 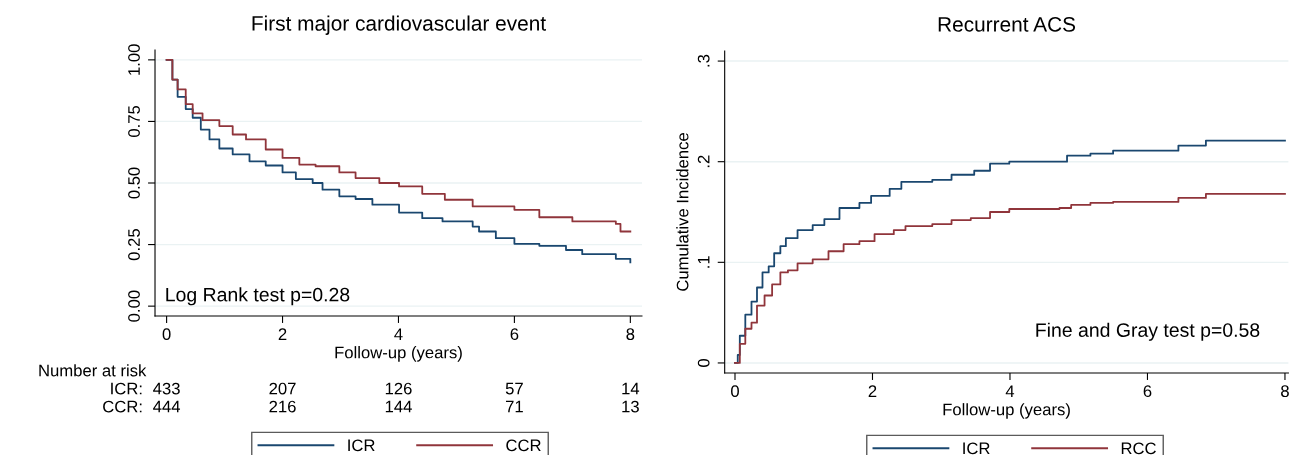 What do you see at coordinates (282, 388) in the screenshot?
I see `text: 207` at bounding box center [282, 388].